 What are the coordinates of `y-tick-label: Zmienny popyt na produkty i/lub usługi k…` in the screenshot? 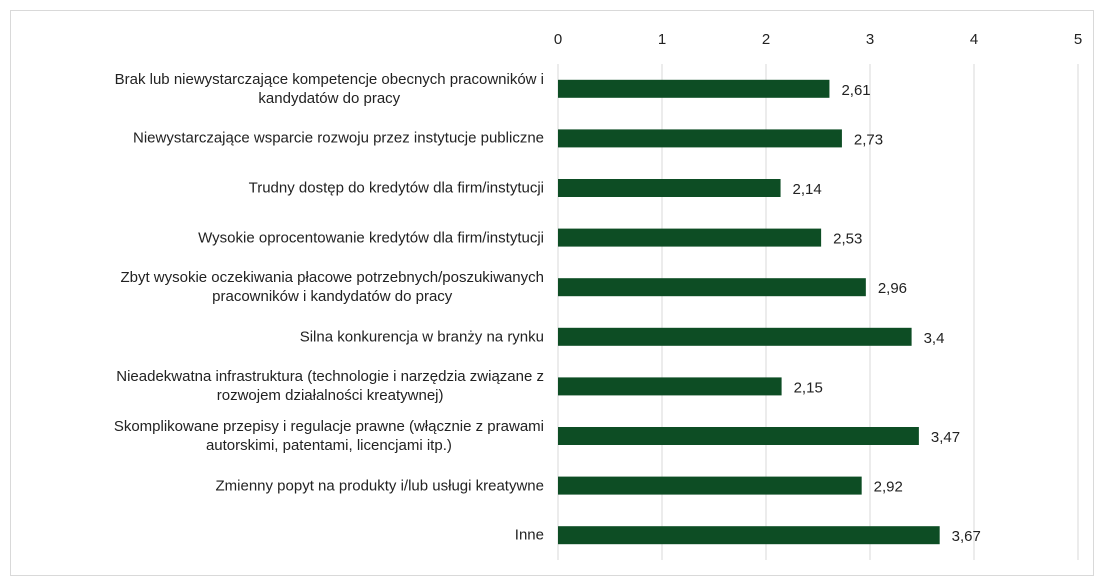 It's located at (274, 485).